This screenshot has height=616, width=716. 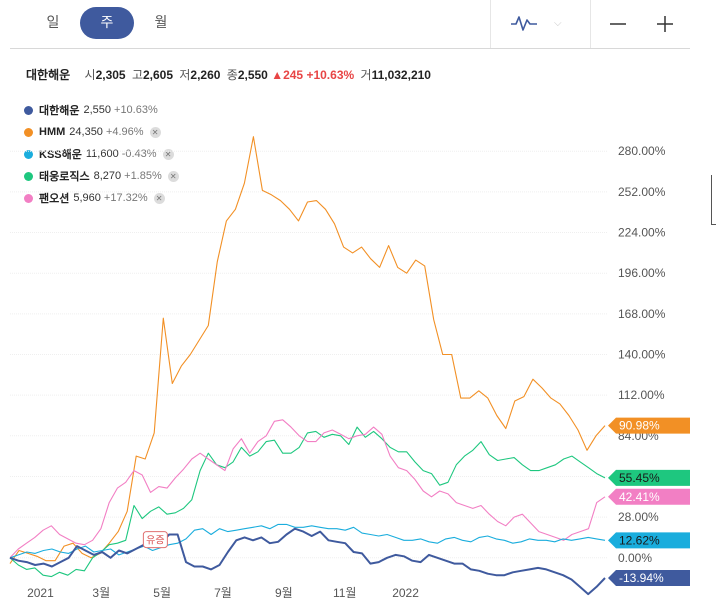 I want to click on legend-item-hmm: HMM 24,350 +4.96% ✕, so click(x=101, y=132).